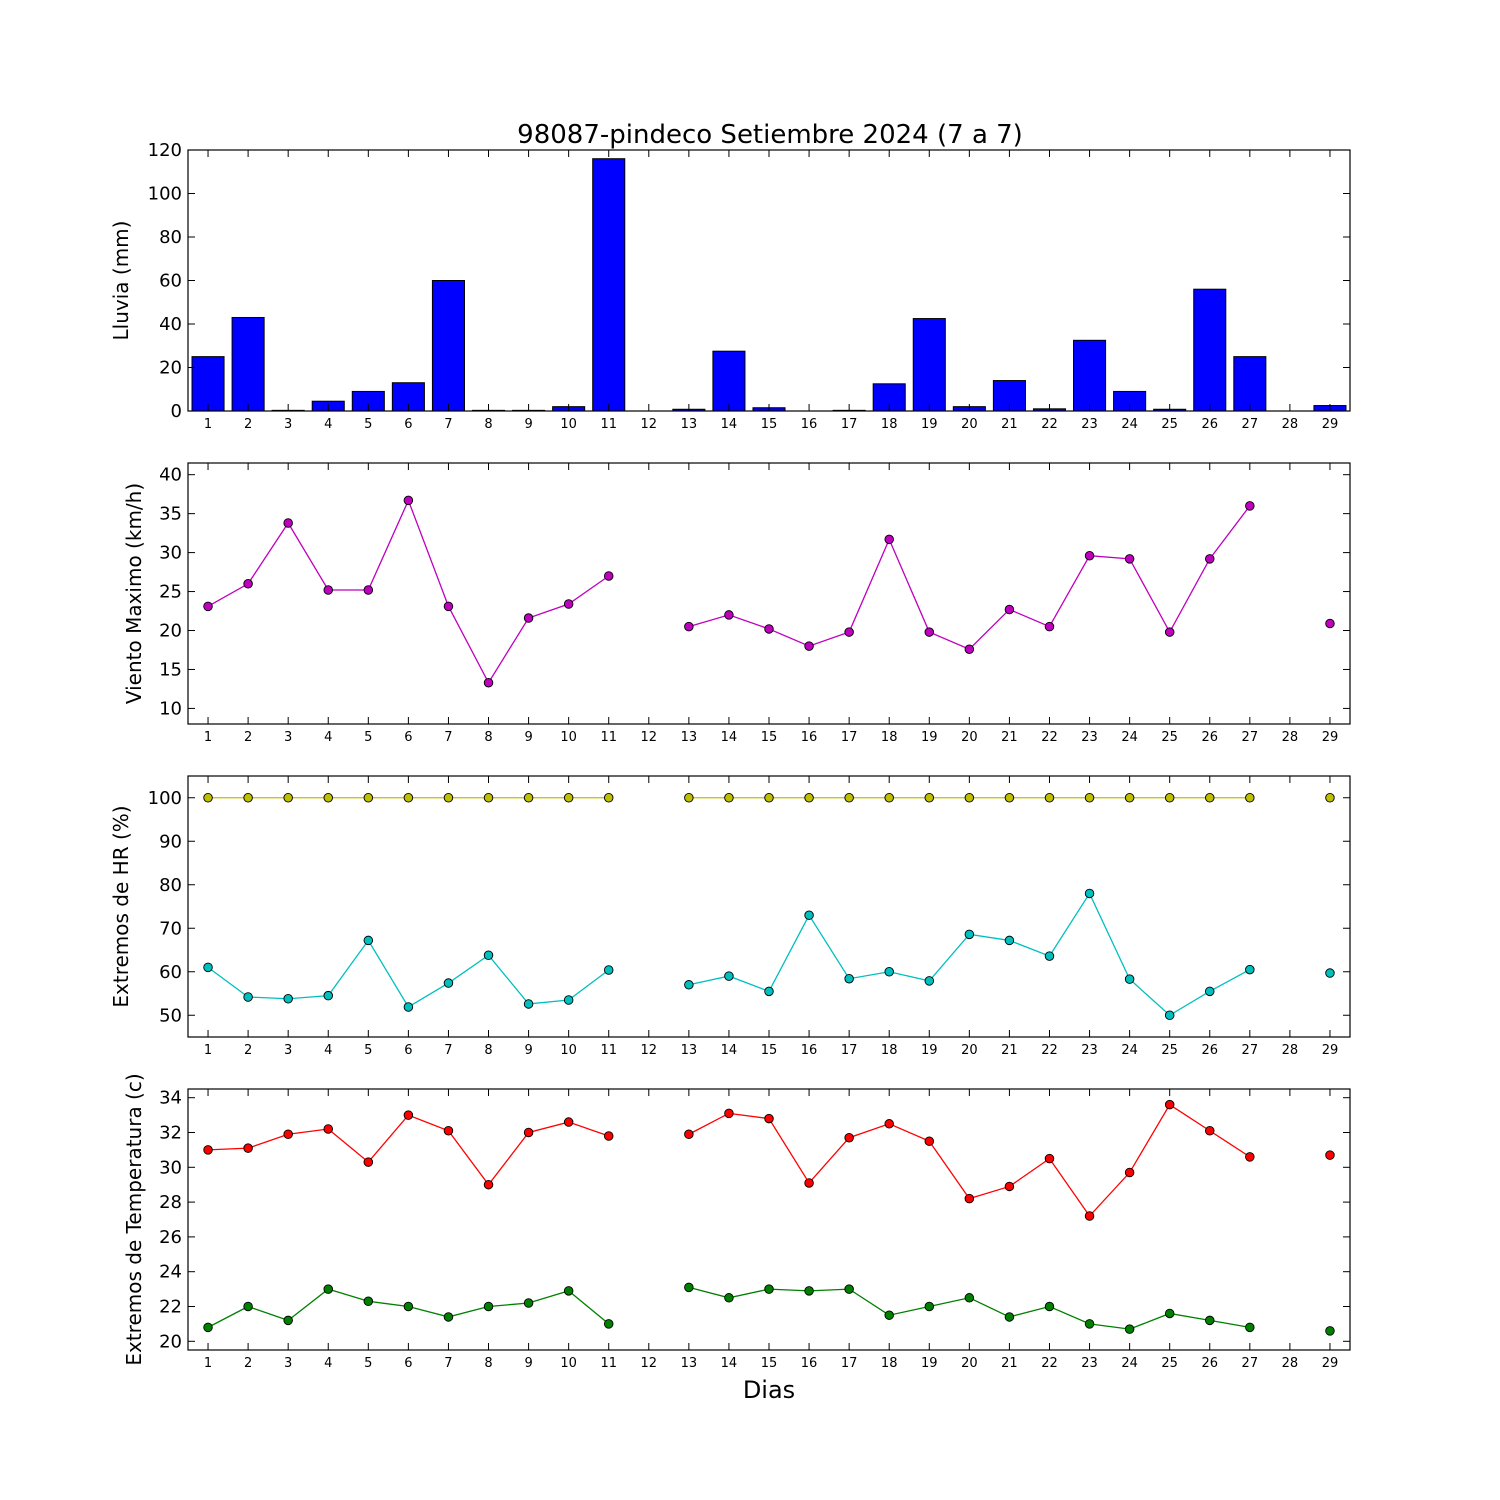  What do you see at coordinates (608, 424) in the screenshot?
I see `x-tick-label: 11` at bounding box center [608, 424].